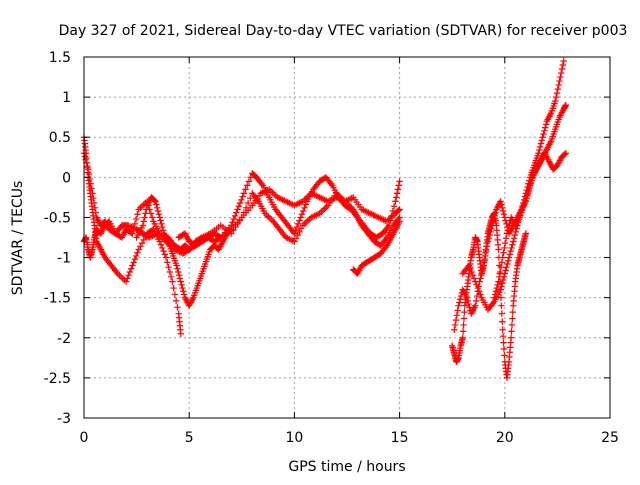  Describe the element at coordinates (349, 438) in the screenshot. I see `x-axis-tick-labels: 0 5 10 15 20 25` at that location.